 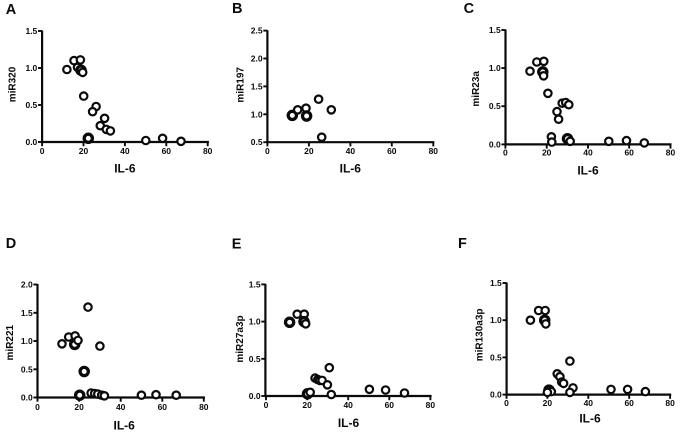 What do you see at coordinates (257, 31) in the screenshot?
I see `svg-text: 2.5` at bounding box center [257, 31].